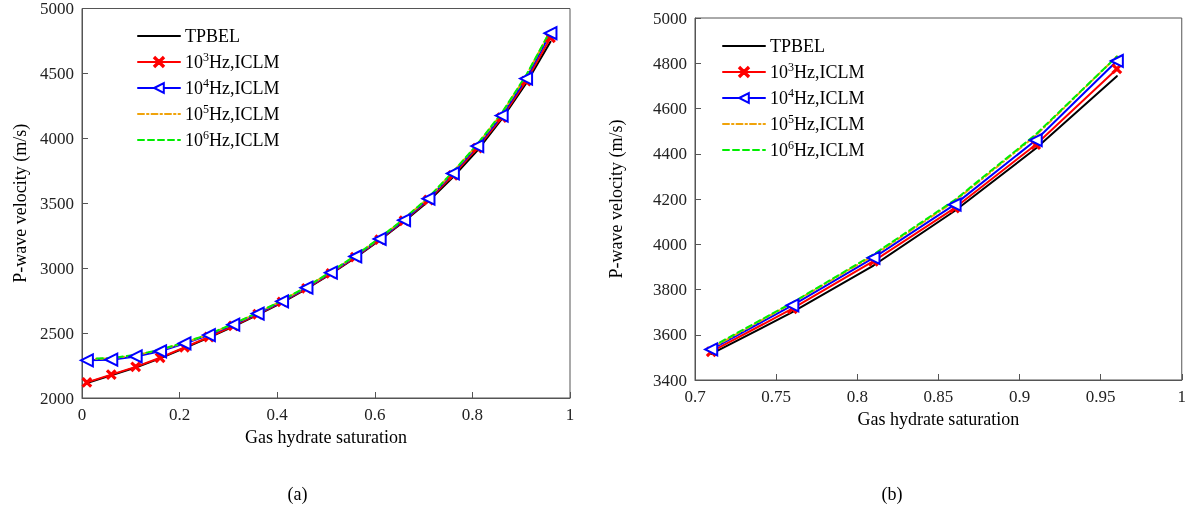 Image resolution: width=1189 pixels, height=520 pixels. What do you see at coordinates (892, 494) in the screenshot?
I see `text: (b)` at bounding box center [892, 494].